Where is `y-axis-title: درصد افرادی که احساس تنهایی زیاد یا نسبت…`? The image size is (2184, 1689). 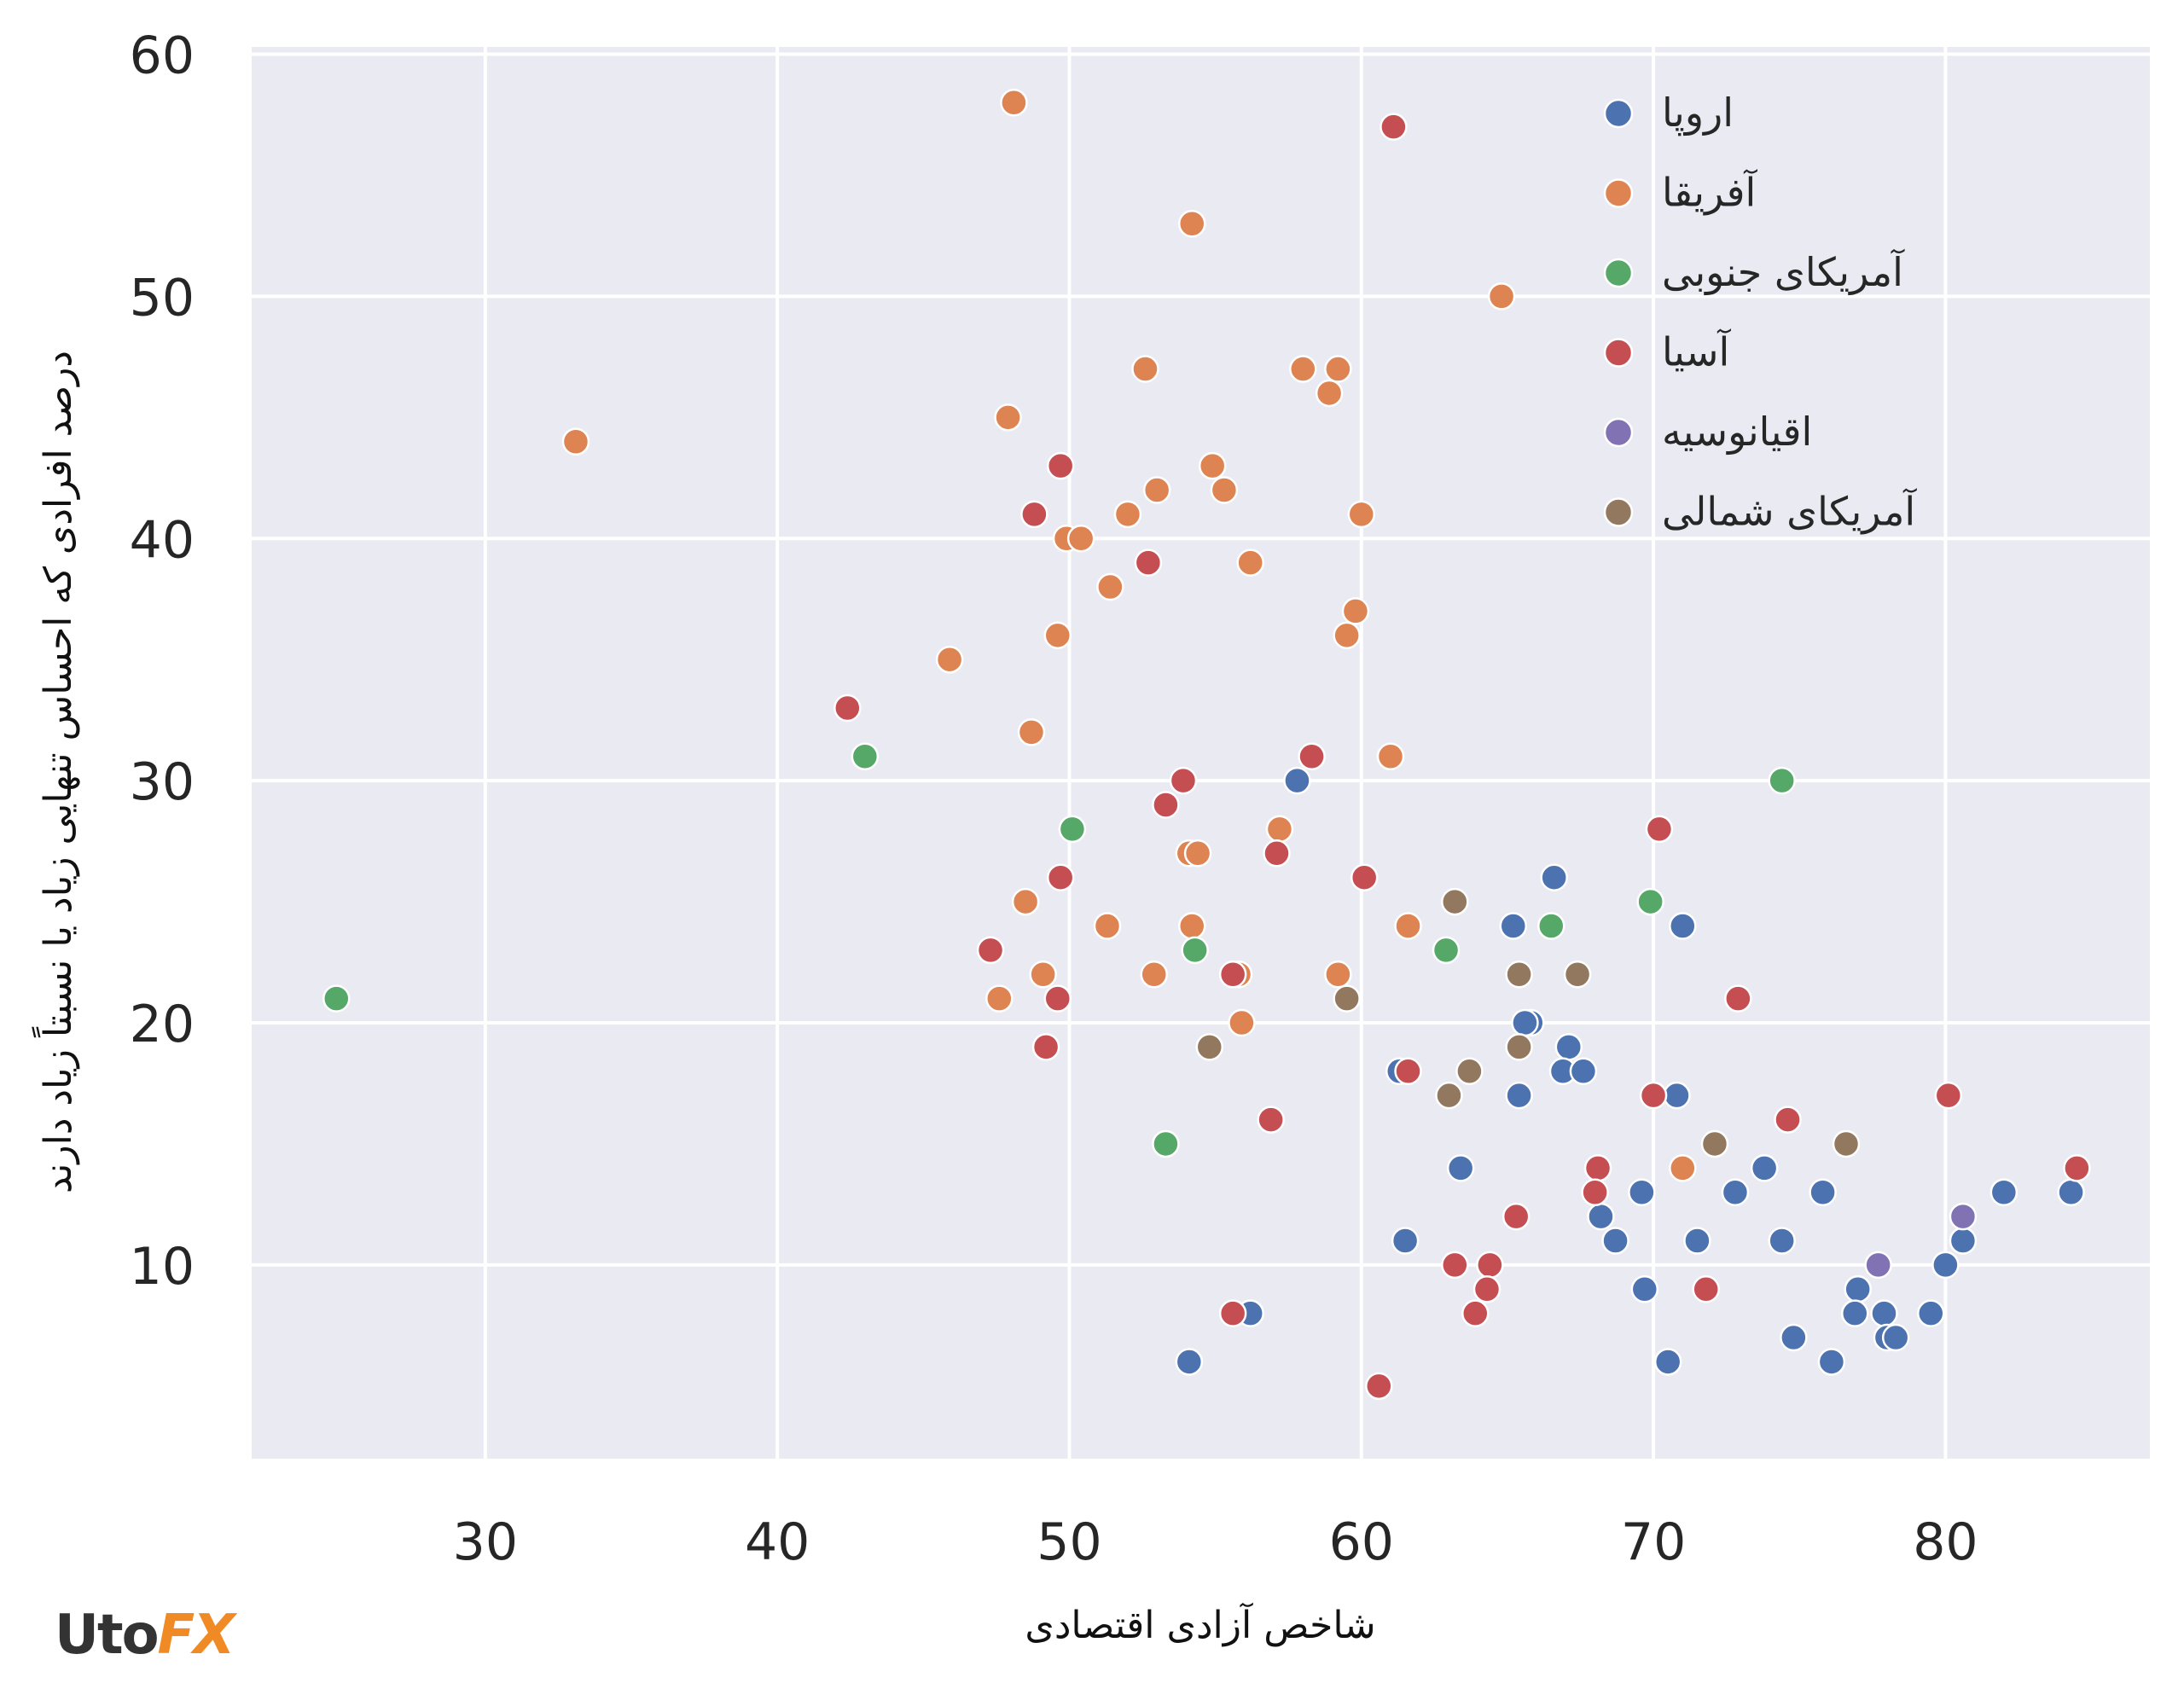
y-axis-title: درصد افرادی که احساس تنهایی زیاد یا نسبت… is located at coordinates (55, 772).